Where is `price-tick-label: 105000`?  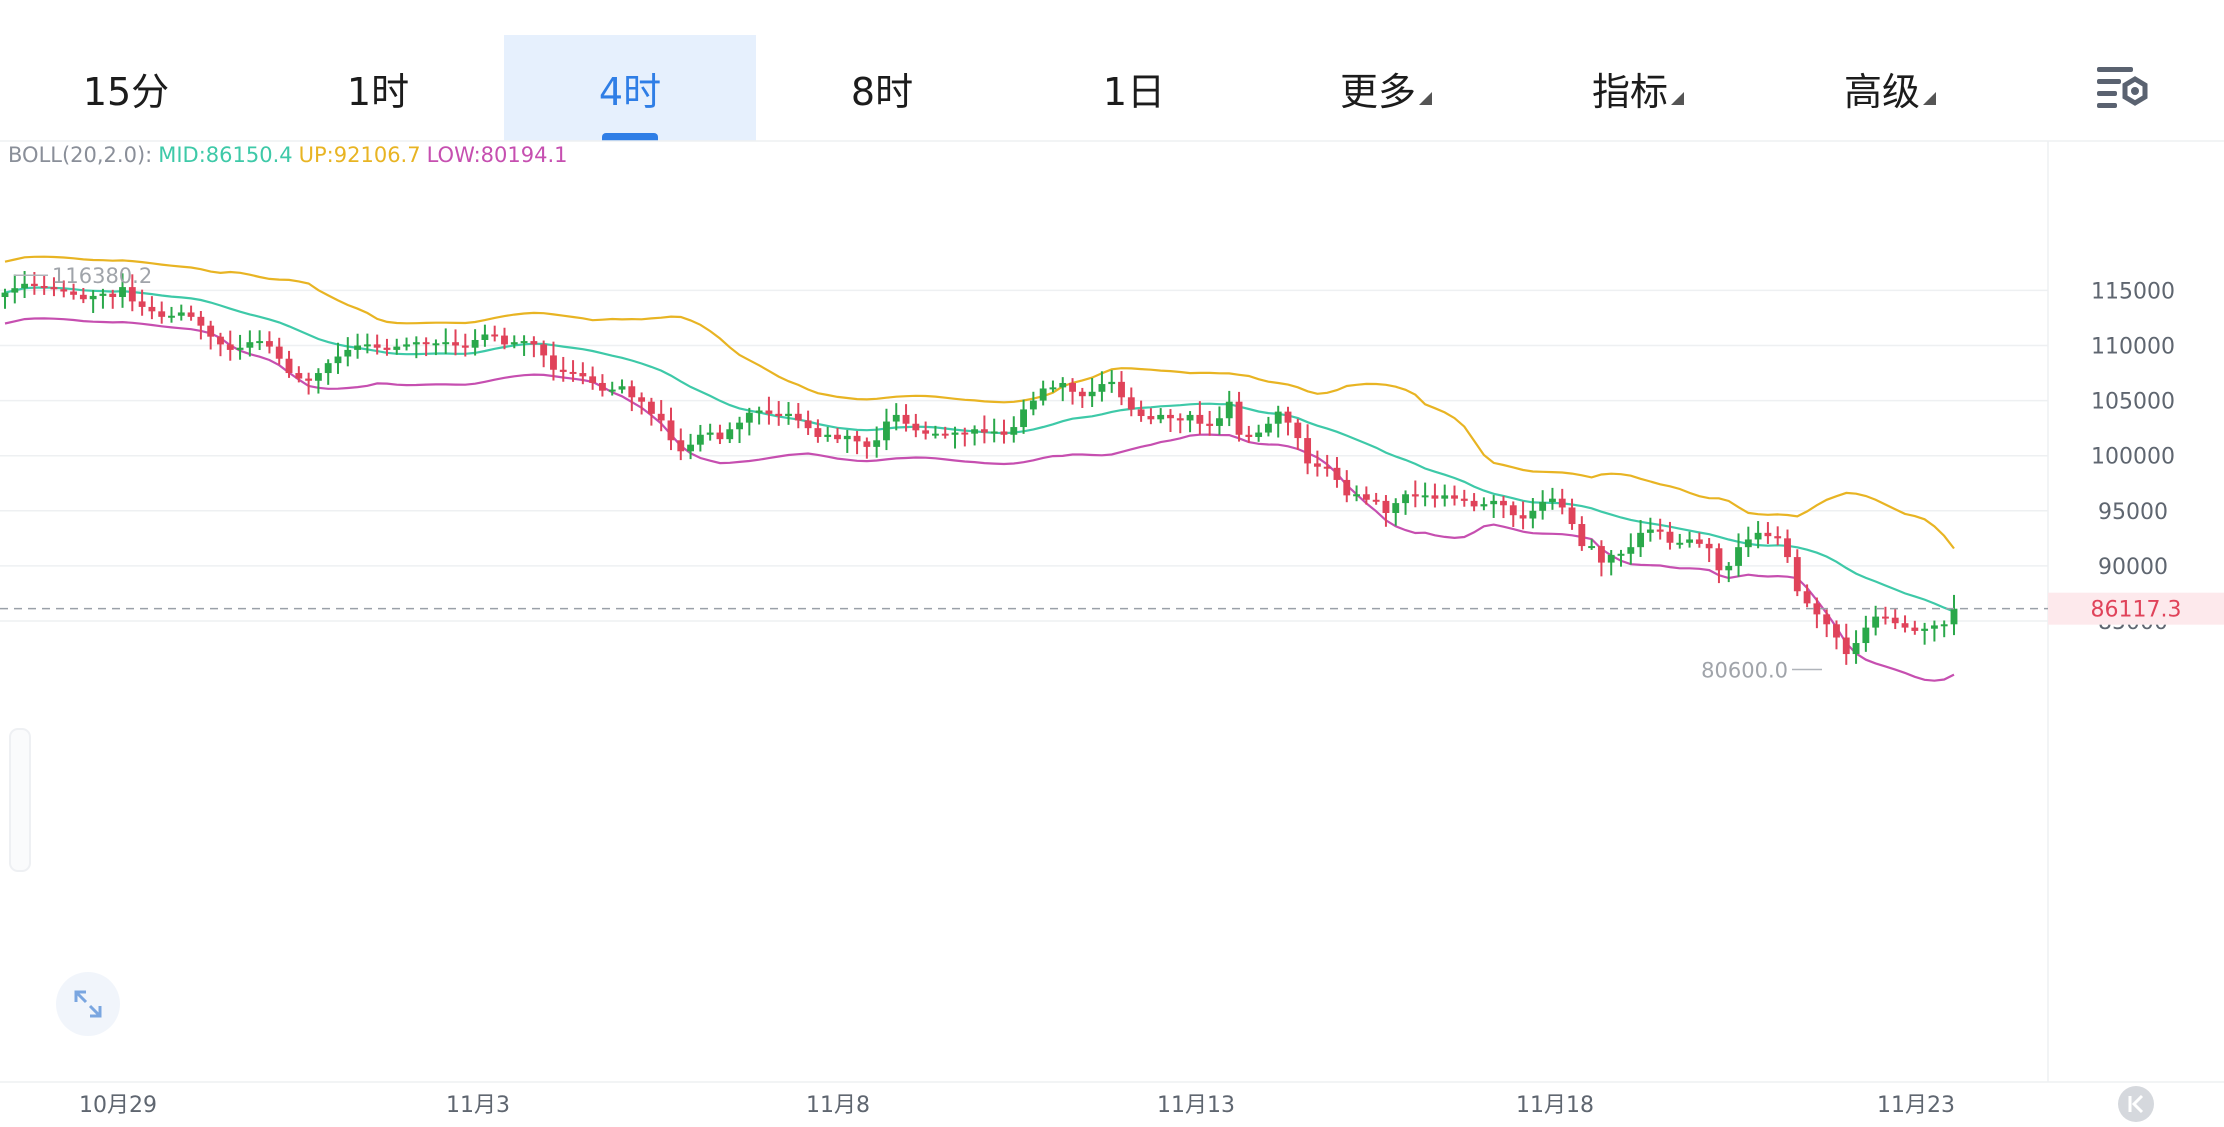
price-tick-label: 105000 is located at coordinates (2133, 402).